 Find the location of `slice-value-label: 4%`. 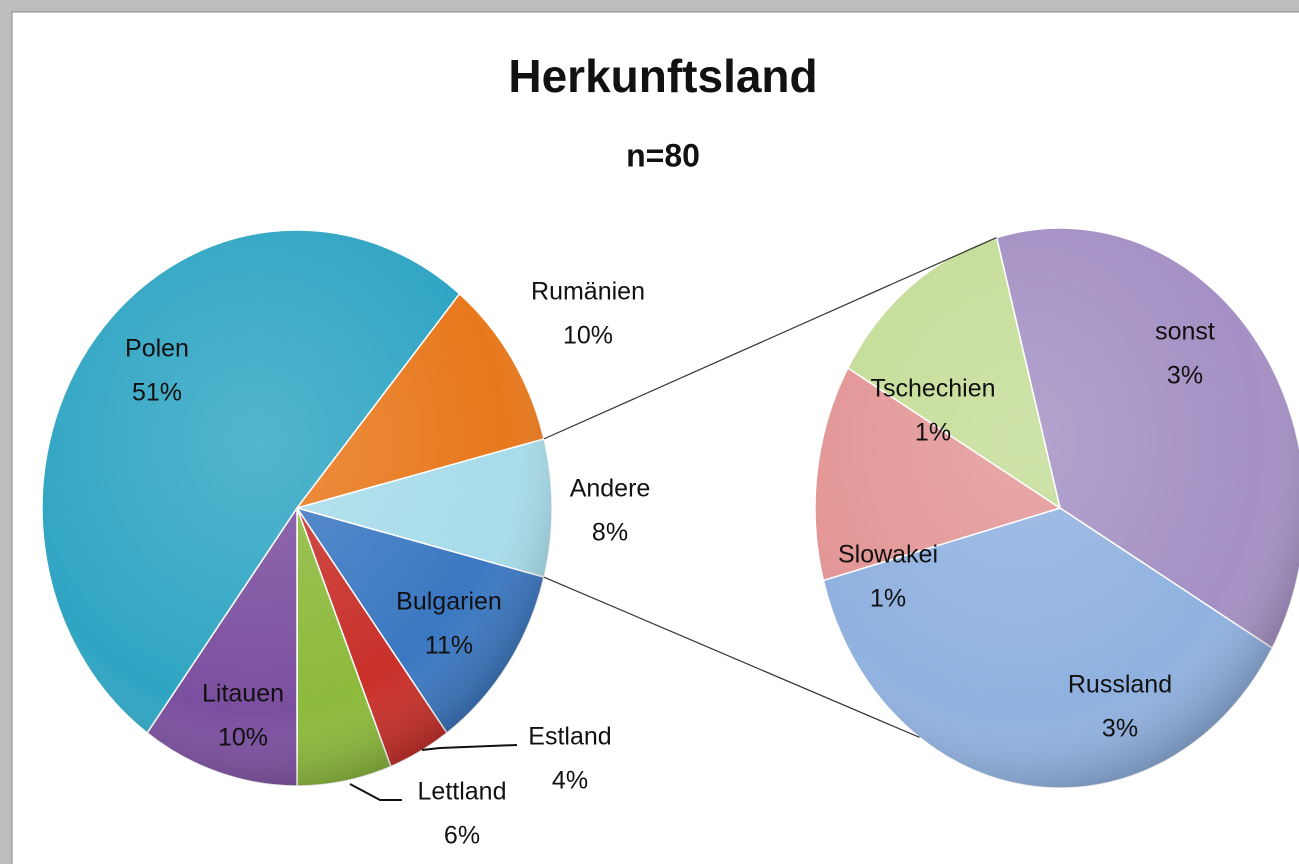

slice-value-label: 4% is located at coordinates (570, 781).